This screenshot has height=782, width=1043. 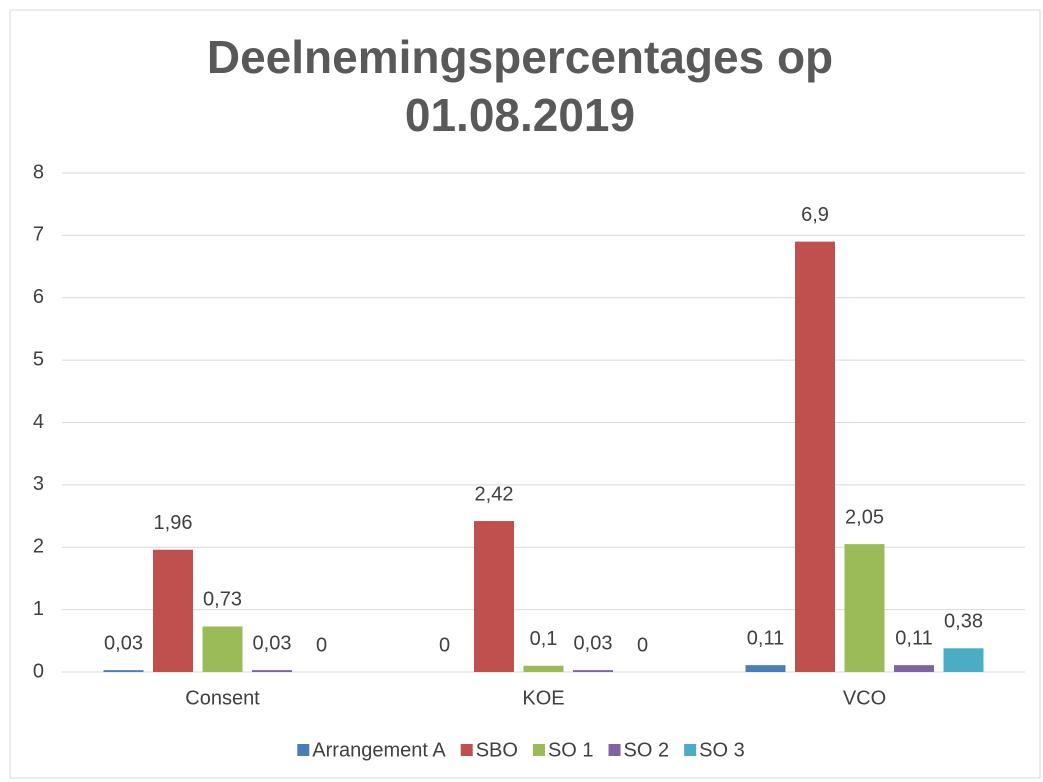 What do you see at coordinates (38, 297) in the screenshot?
I see `y-tick-label: 6` at bounding box center [38, 297].